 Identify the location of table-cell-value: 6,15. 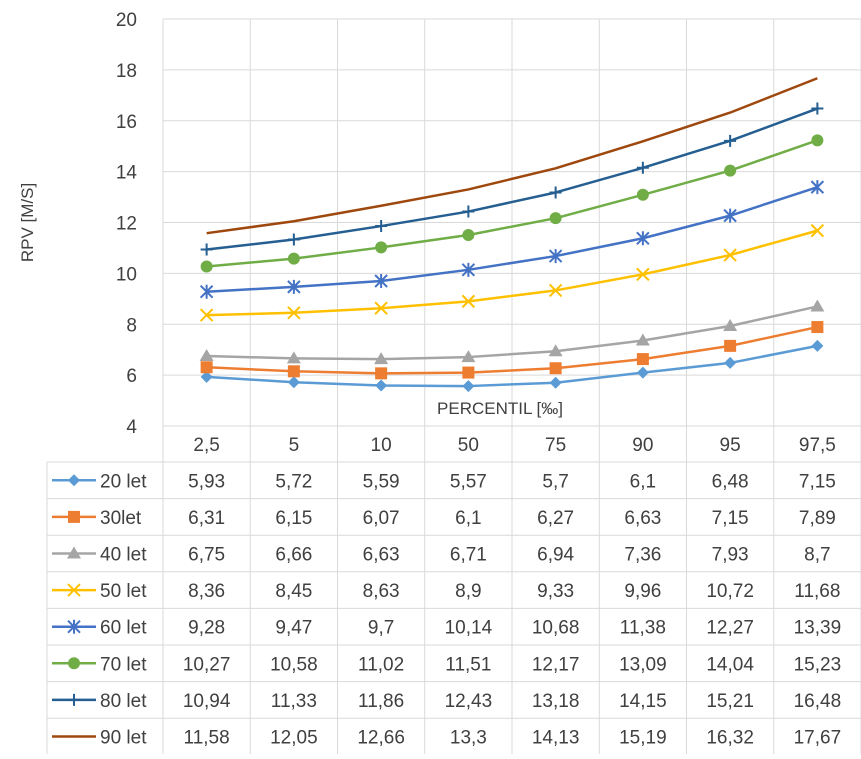
(293, 518).